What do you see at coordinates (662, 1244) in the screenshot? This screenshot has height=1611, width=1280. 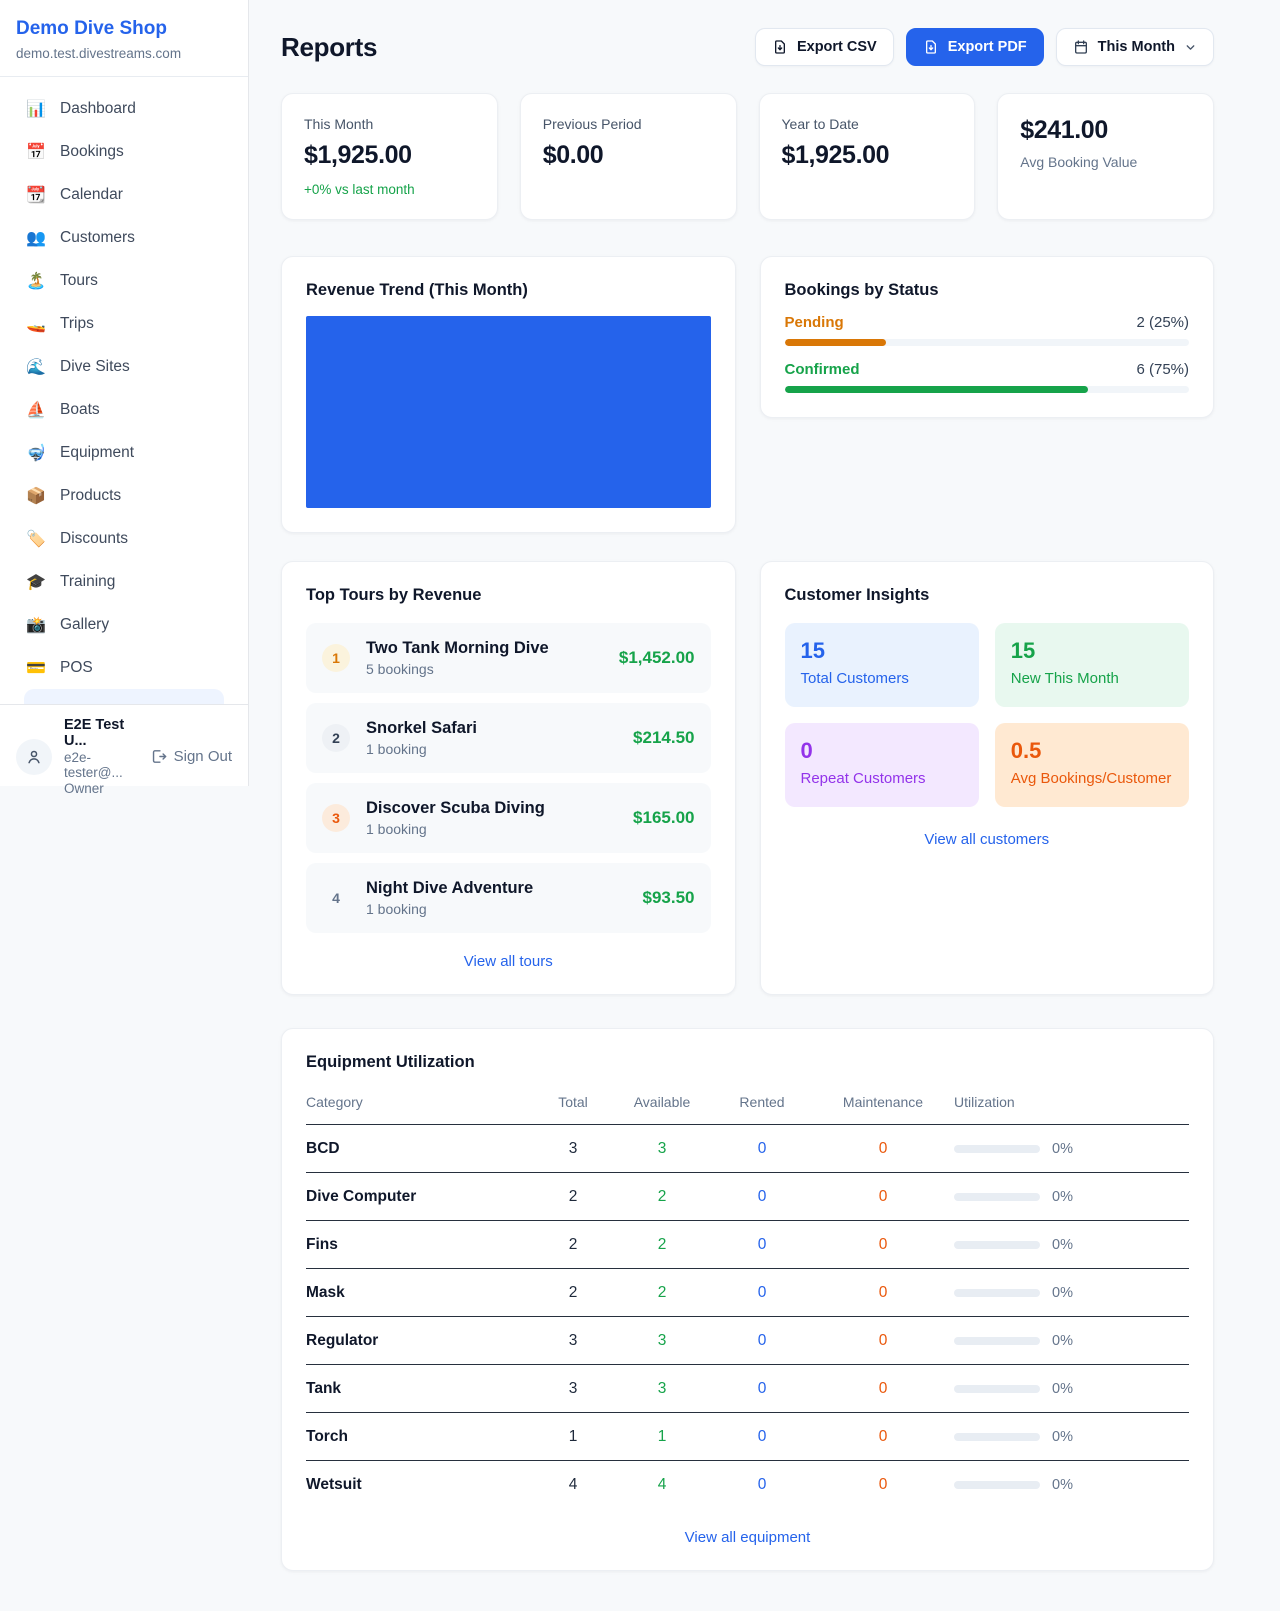 I see `available-cell: 2` at bounding box center [662, 1244].